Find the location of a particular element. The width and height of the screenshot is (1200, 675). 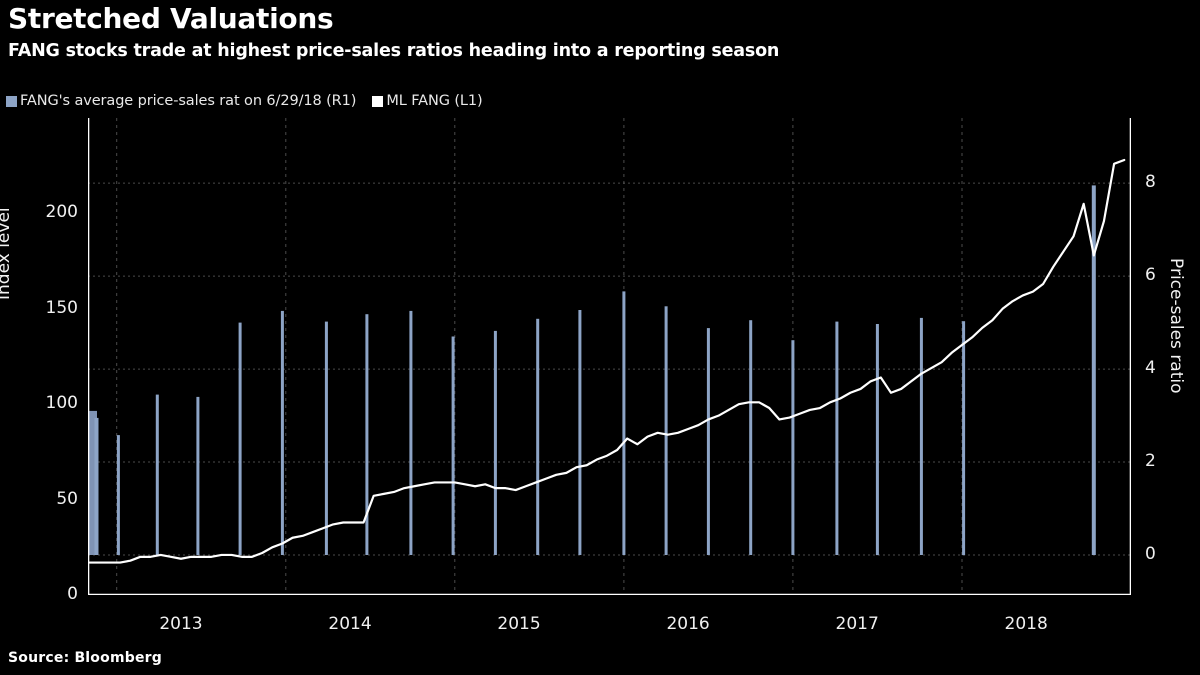

x-tick-label: 2013 is located at coordinates (181, 624).